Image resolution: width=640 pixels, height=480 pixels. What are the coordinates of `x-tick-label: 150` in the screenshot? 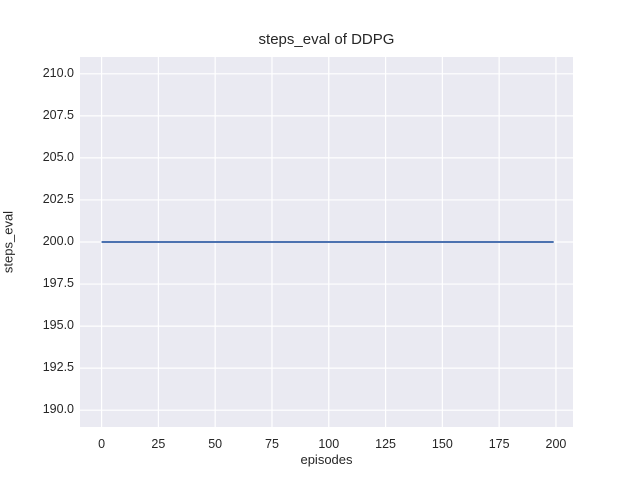 It's located at (442, 444).